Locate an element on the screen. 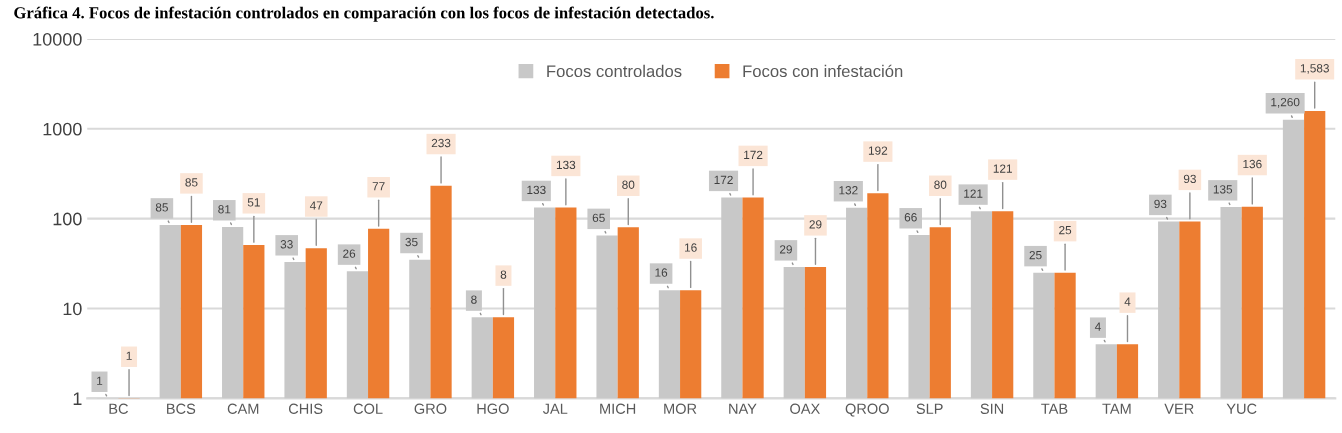 The height and width of the screenshot is (433, 1342). y-tick-label: 10000 is located at coordinates (57, 39).